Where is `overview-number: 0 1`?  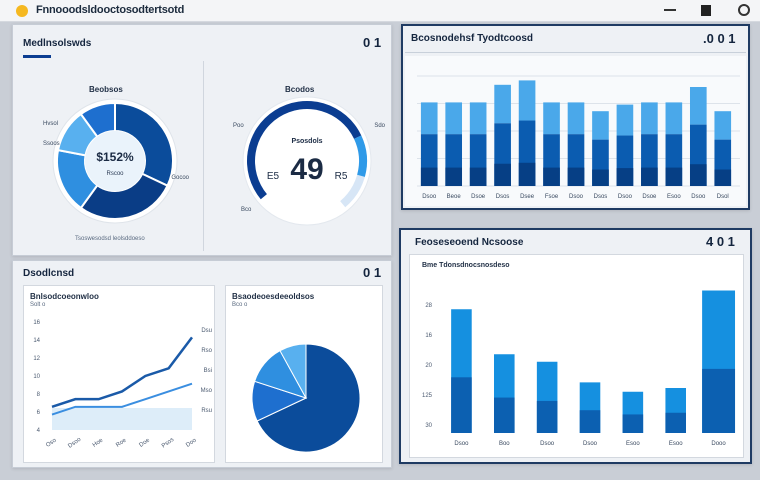 overview-number: 0 1 is located at coordinates (372, 42).